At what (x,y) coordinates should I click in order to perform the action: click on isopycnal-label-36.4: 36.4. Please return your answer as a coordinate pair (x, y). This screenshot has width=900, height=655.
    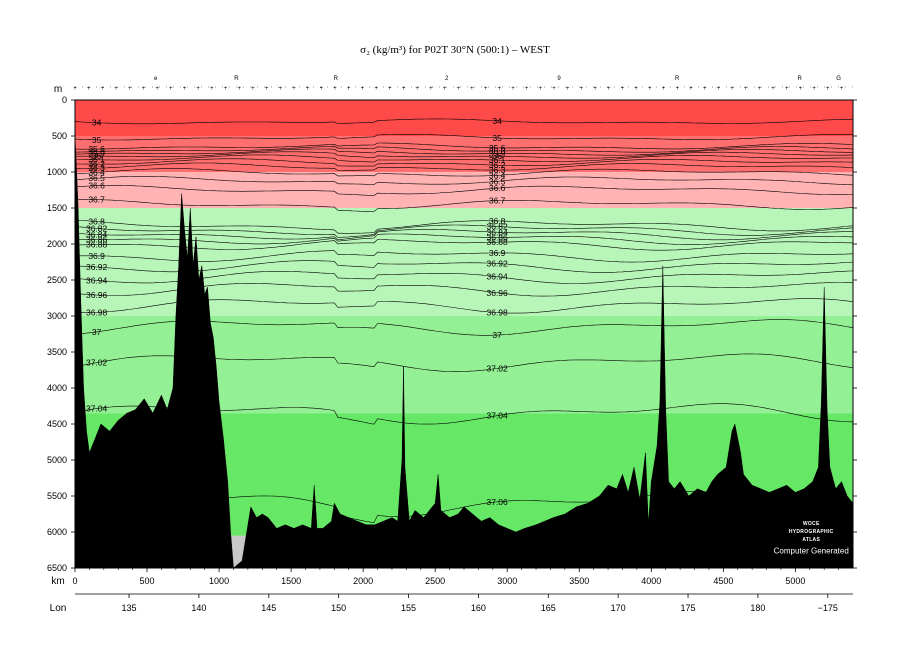
    Looking at the image, I should click on (497, 175).